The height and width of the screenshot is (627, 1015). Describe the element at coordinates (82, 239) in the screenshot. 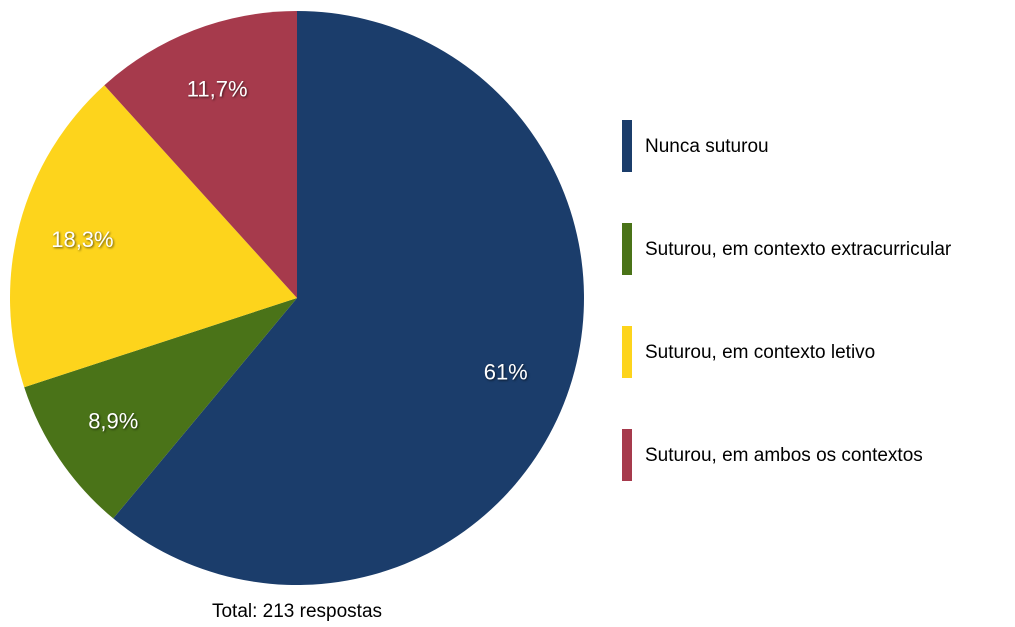

I see `data-label: 18,3%` at that location.